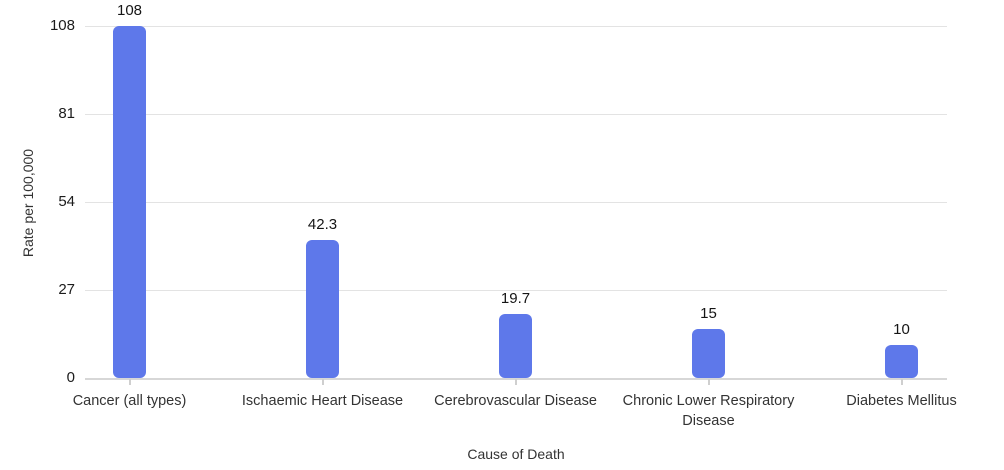  I want to click on y-tick-label: 54, so click(66, 201).